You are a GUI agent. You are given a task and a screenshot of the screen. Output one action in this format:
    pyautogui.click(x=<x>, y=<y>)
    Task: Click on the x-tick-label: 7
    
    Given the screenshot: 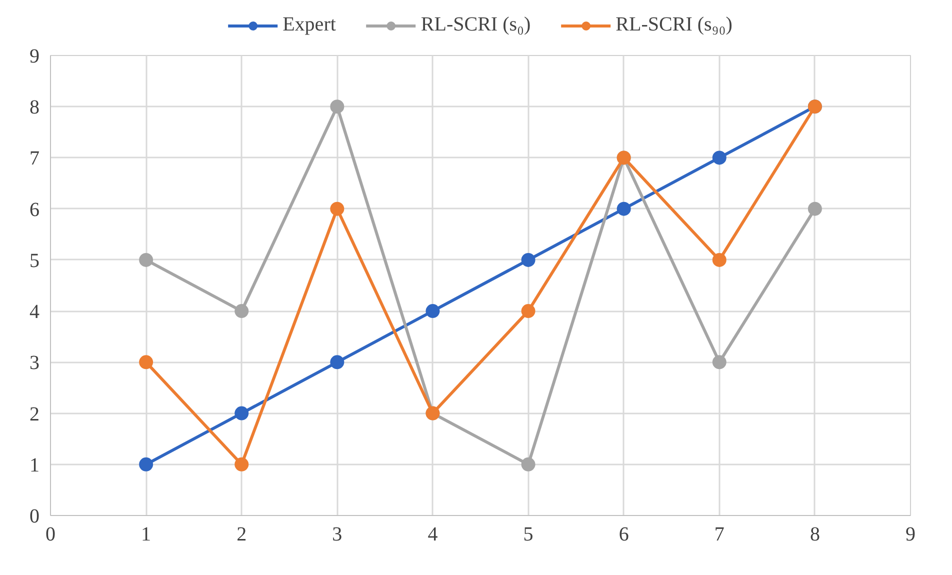 What is the action you would take?
    pyautogui.click(x=719, y=535)
    